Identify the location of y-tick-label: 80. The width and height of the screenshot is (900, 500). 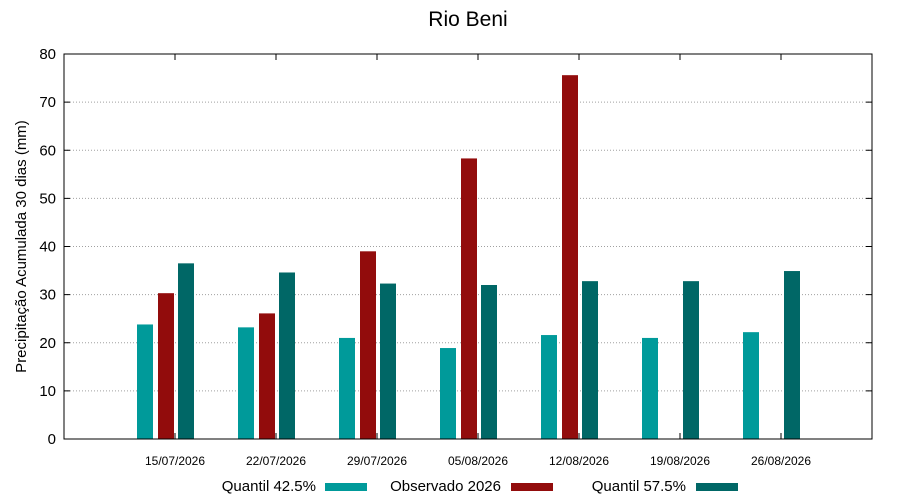
(47, 54).